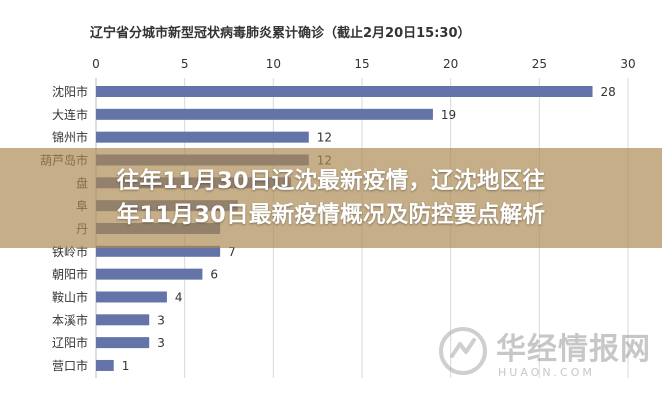  What do you see at coordinates (546, 372) in the screenshot?
I see `watermark-url: HUAON.COM` at bounding box center [546, 372].